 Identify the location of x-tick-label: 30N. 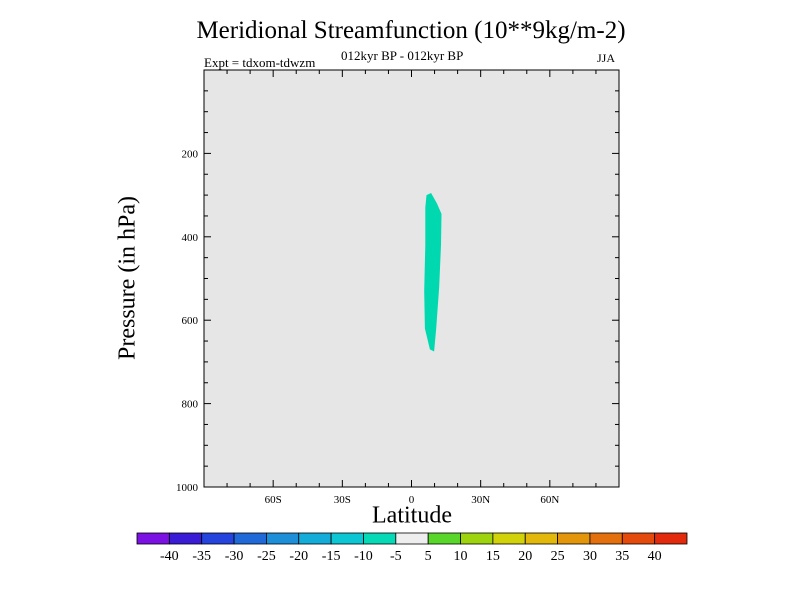
(480, 500).